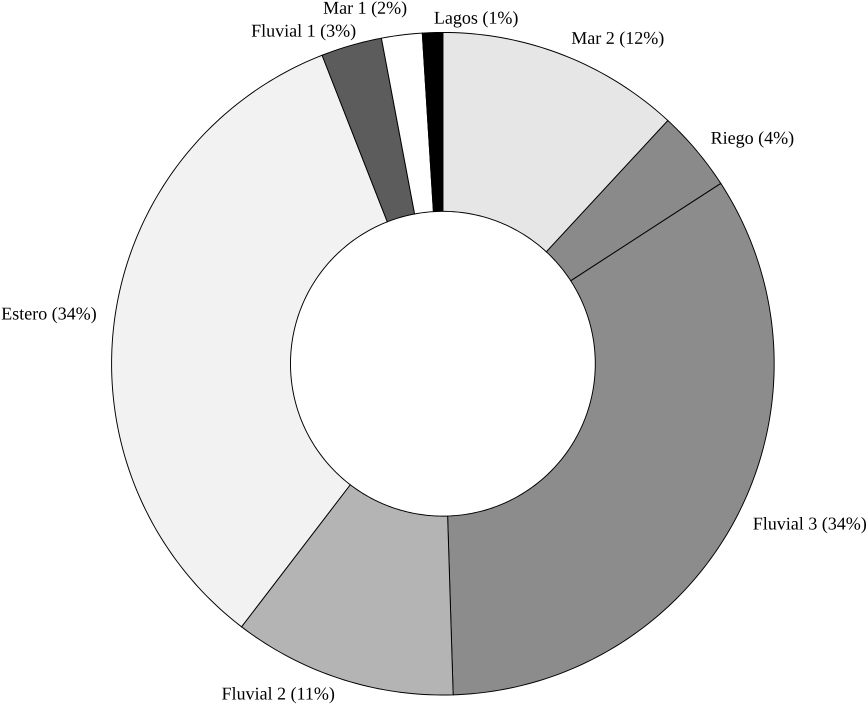 This screenshot has height=705, width=868. What do you see at coordinates (500, 19) in the screenshot?
I see `data-label: (1%)` at bounding box center [500, 19].